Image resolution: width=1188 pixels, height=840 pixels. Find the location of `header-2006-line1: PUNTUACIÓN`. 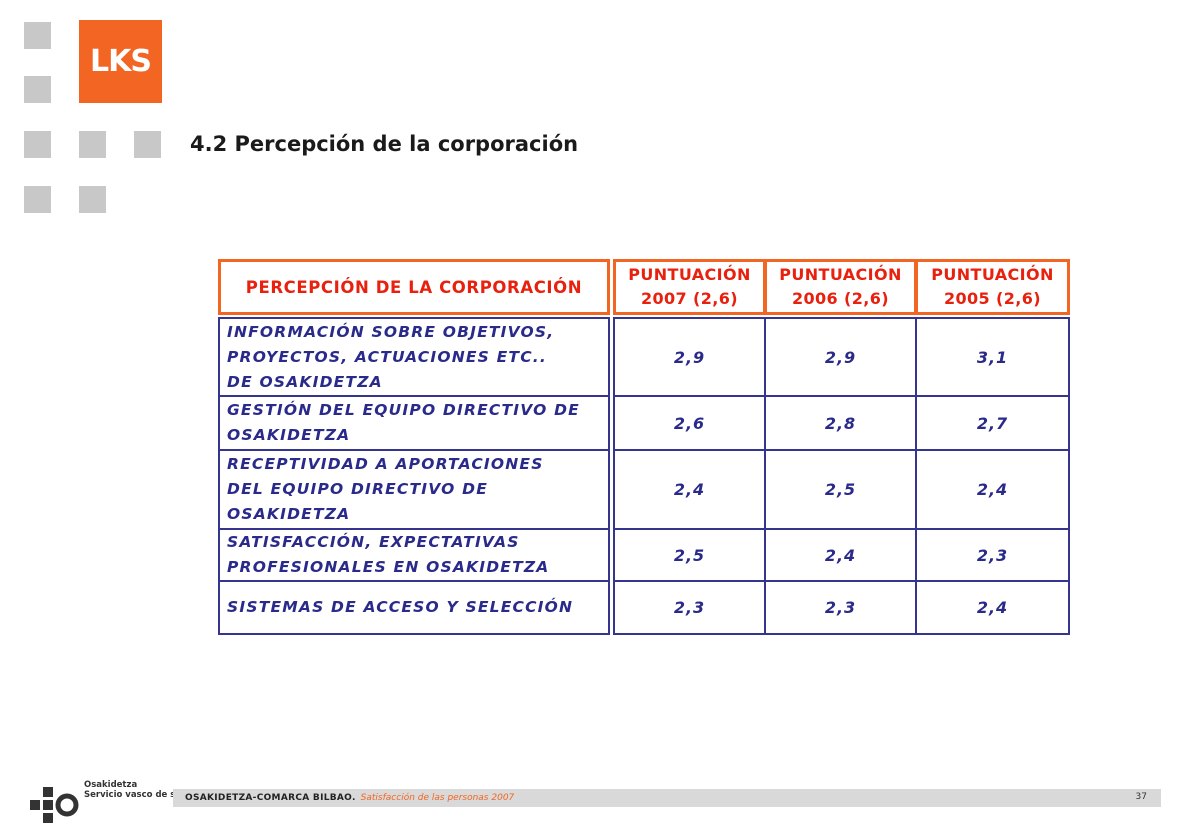

header-2006-line1: PUNTUACIÓN is located at coordinates (840, 274).